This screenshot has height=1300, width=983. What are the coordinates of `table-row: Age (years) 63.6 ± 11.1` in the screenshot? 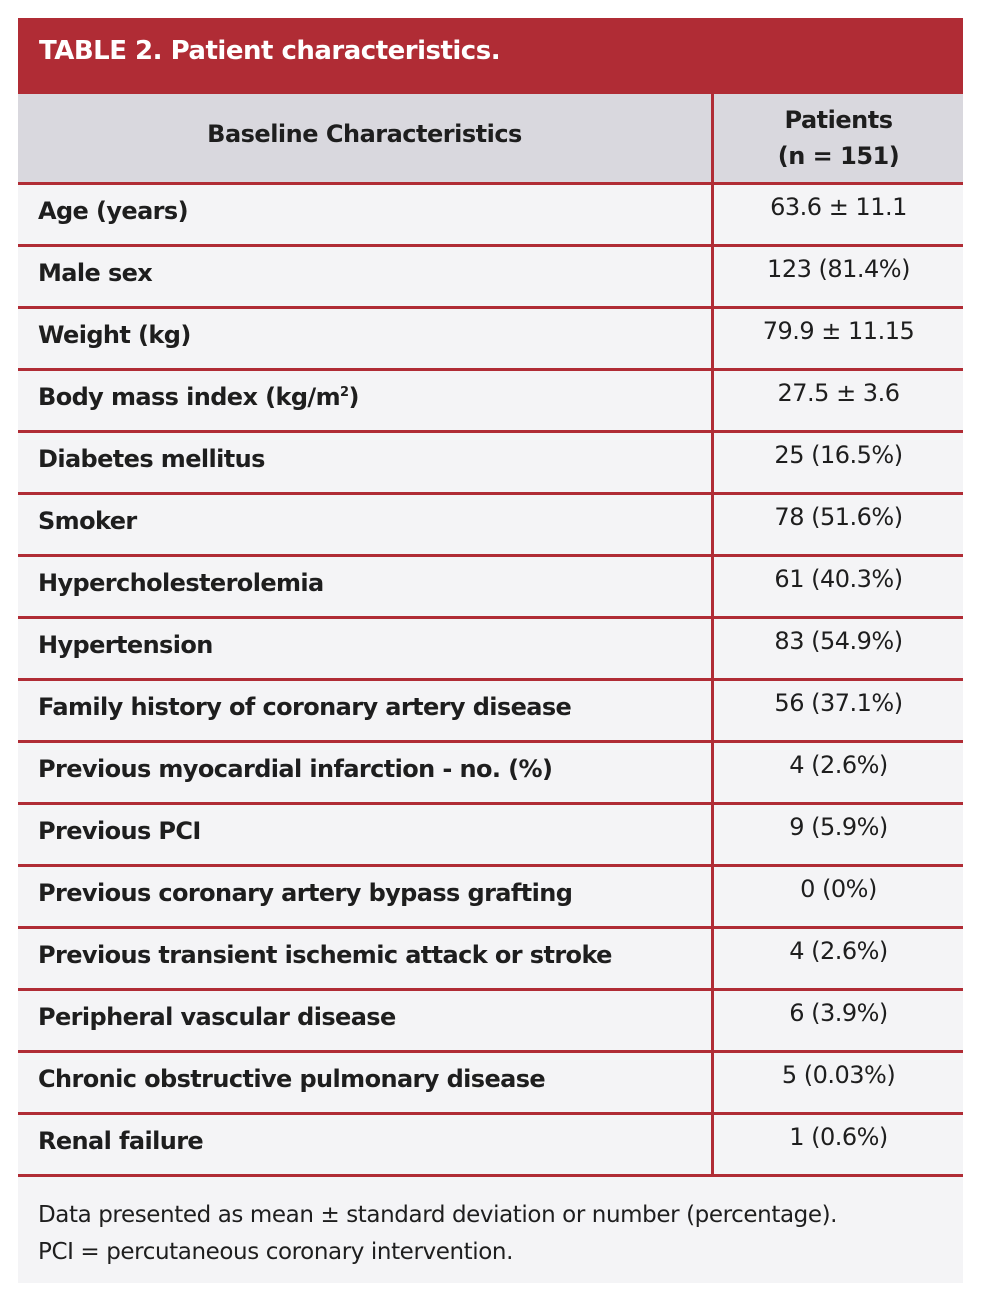 It's located at (490, 216).